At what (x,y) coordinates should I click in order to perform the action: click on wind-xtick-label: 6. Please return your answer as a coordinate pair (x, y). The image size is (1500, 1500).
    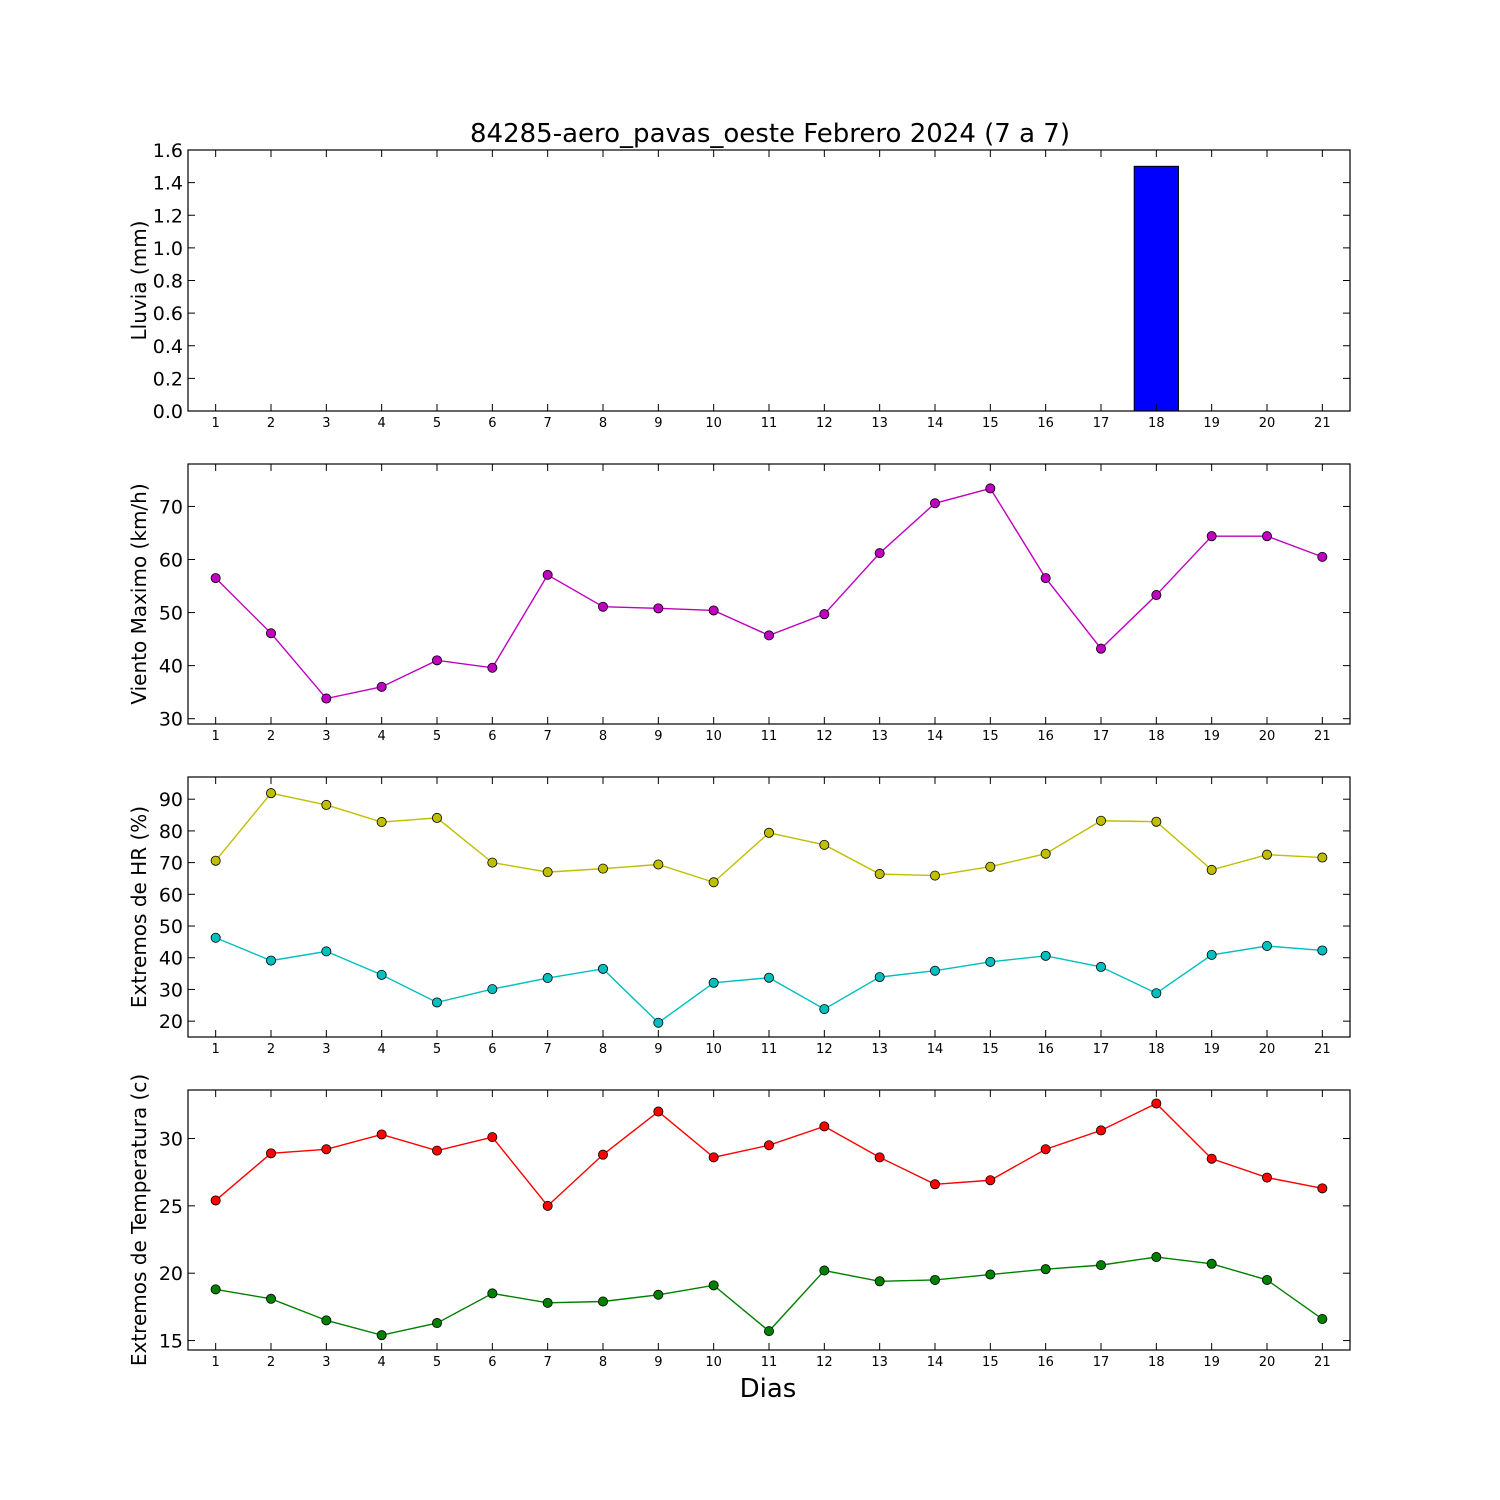
    Looking at the image, I should click on (492, 736).